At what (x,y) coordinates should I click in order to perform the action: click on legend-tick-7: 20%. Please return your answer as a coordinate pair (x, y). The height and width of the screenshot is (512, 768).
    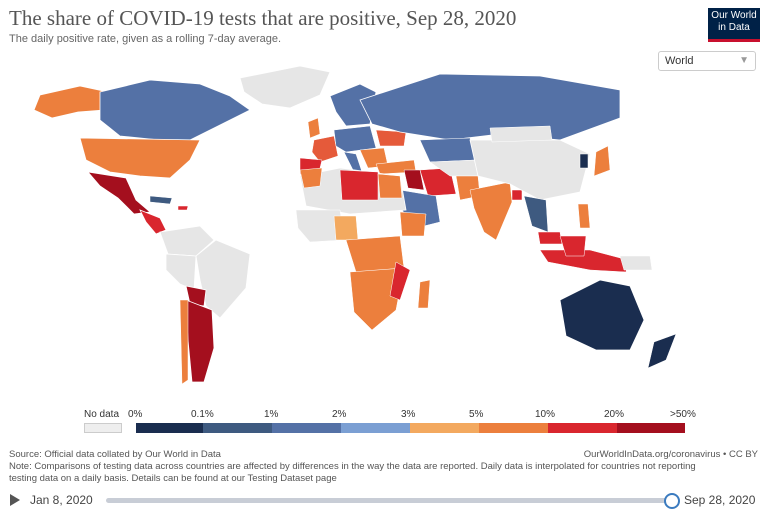
    Looking at the image, I should click on (614, 414).